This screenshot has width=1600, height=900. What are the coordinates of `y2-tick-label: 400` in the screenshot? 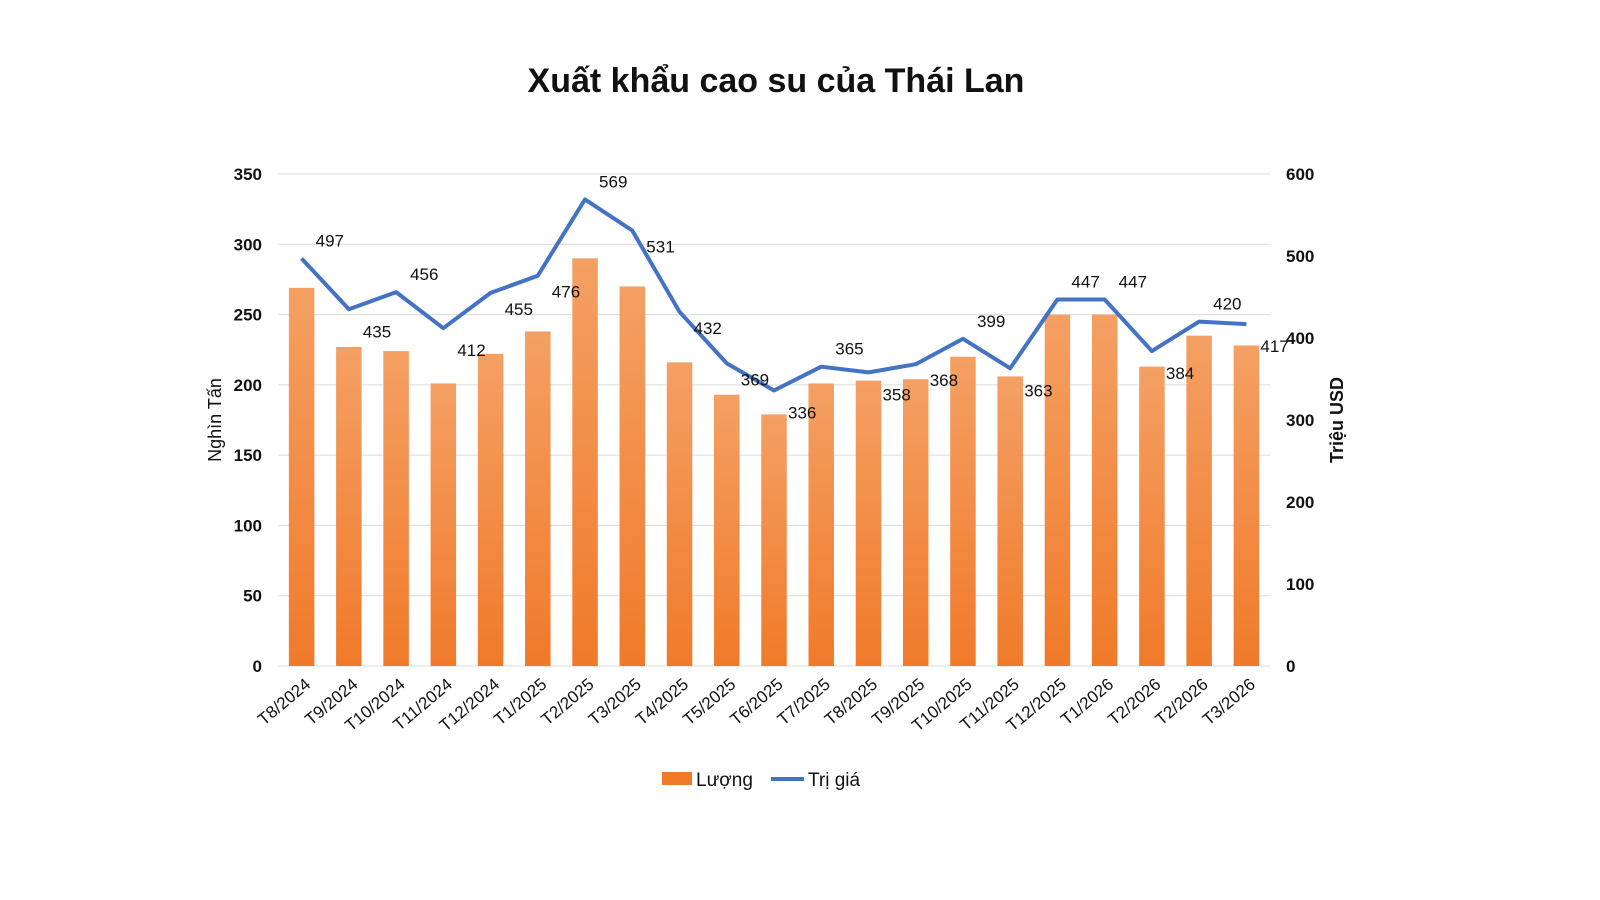 It's located at (1300, 338).